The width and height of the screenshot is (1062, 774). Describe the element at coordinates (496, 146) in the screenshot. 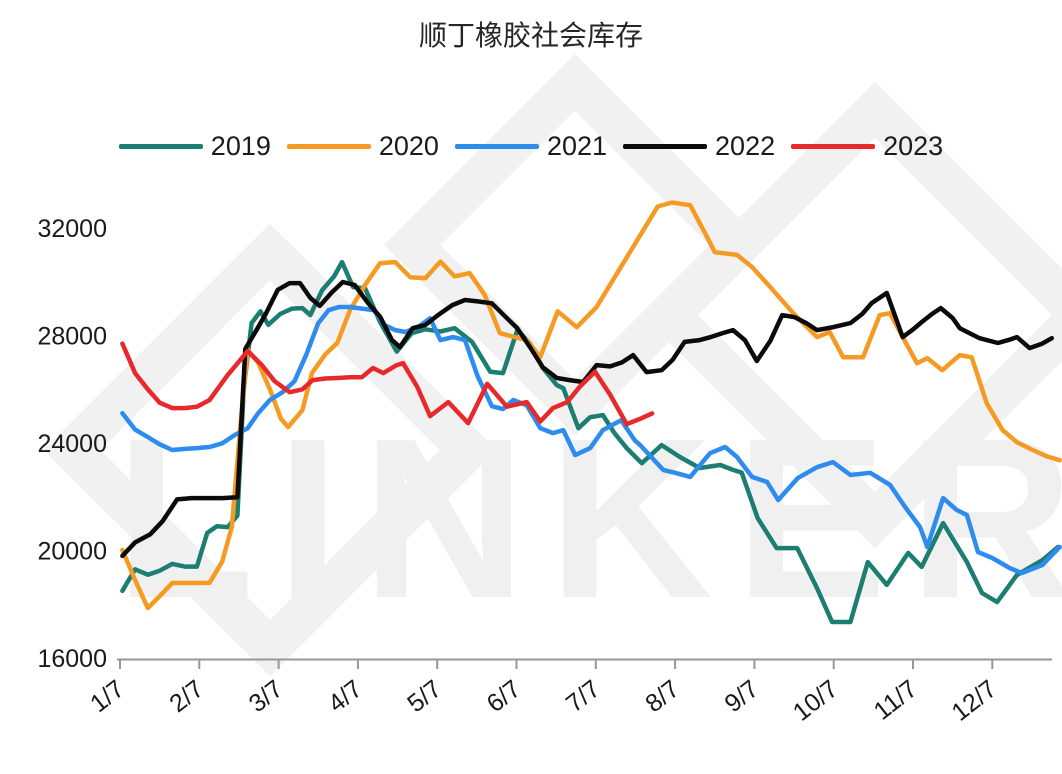

I see `legend-swatch-2021` at that location.